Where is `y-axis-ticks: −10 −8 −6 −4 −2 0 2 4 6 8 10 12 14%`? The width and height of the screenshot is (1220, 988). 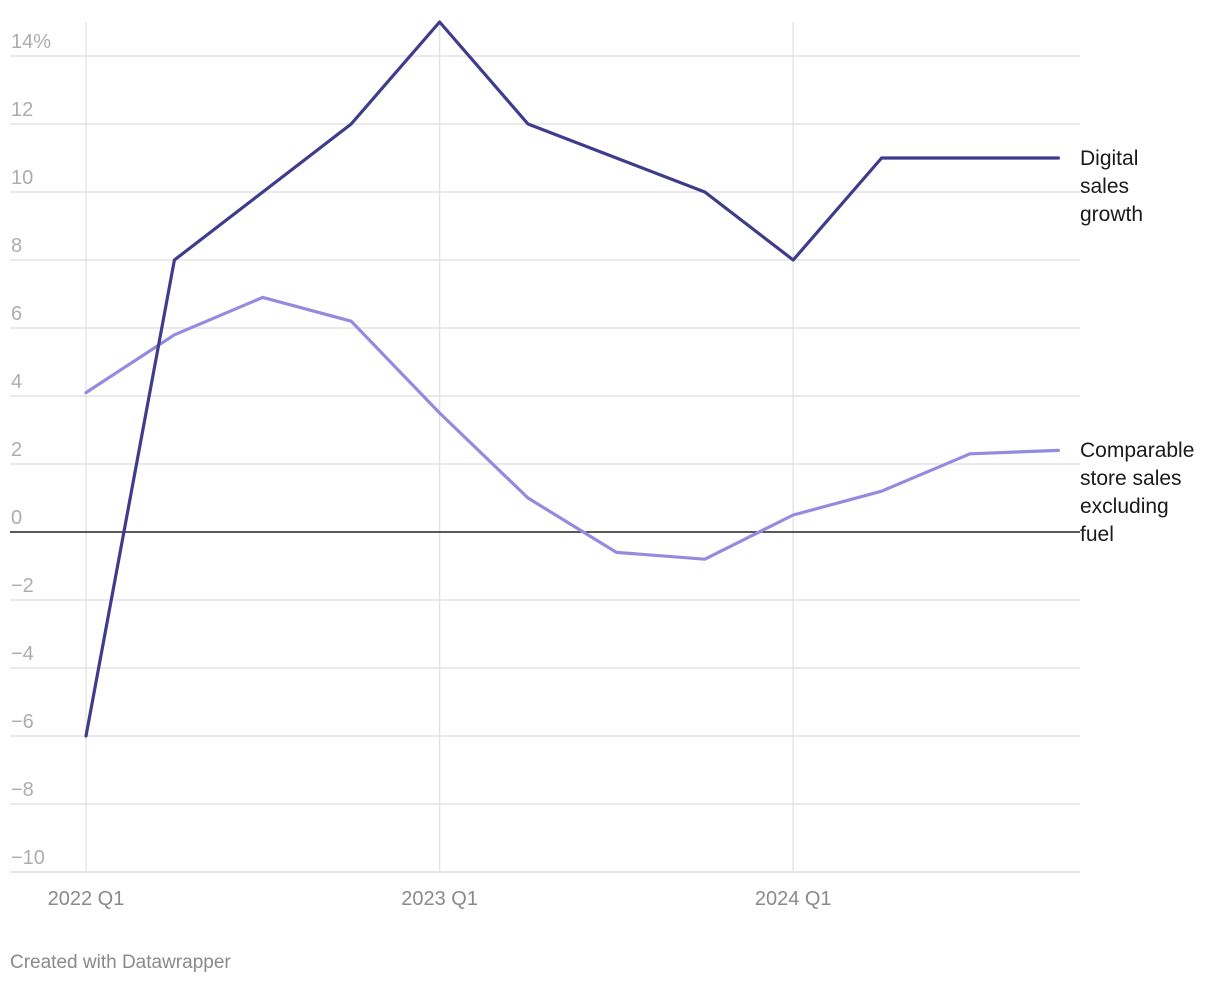
y-axis-ticks: −10 −8 −6 −4 −2 0 2 4 6 8 10 12 14% is located at coordinates (31, 450).